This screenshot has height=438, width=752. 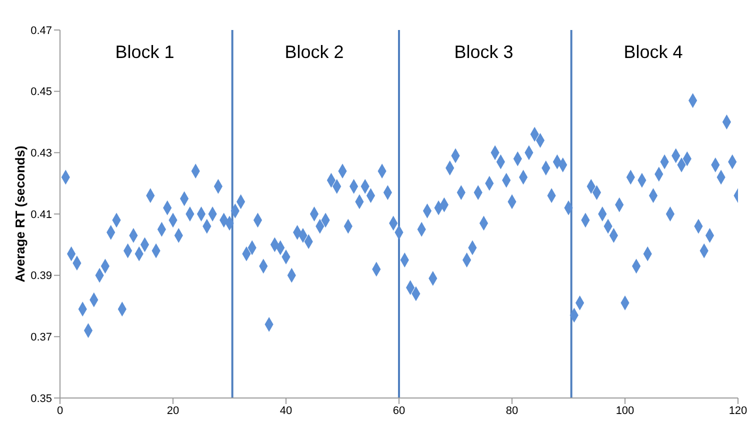 I want to click on y-tick-label: 0.41, so click(x=41, y=214).